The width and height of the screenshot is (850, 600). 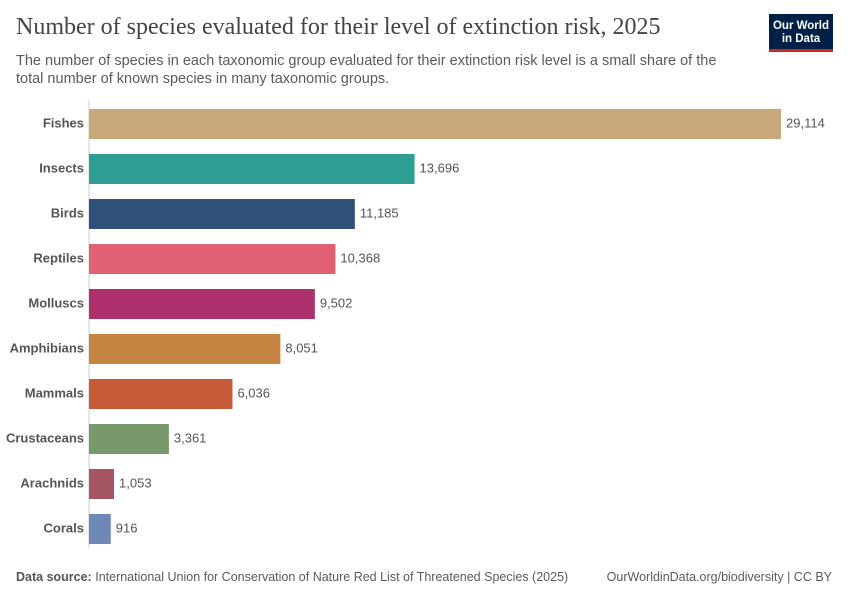 What do you see at coordinates (253, 392) in the screenshot?
I see `value-label: 6,036` at bounding box center [253, 392].